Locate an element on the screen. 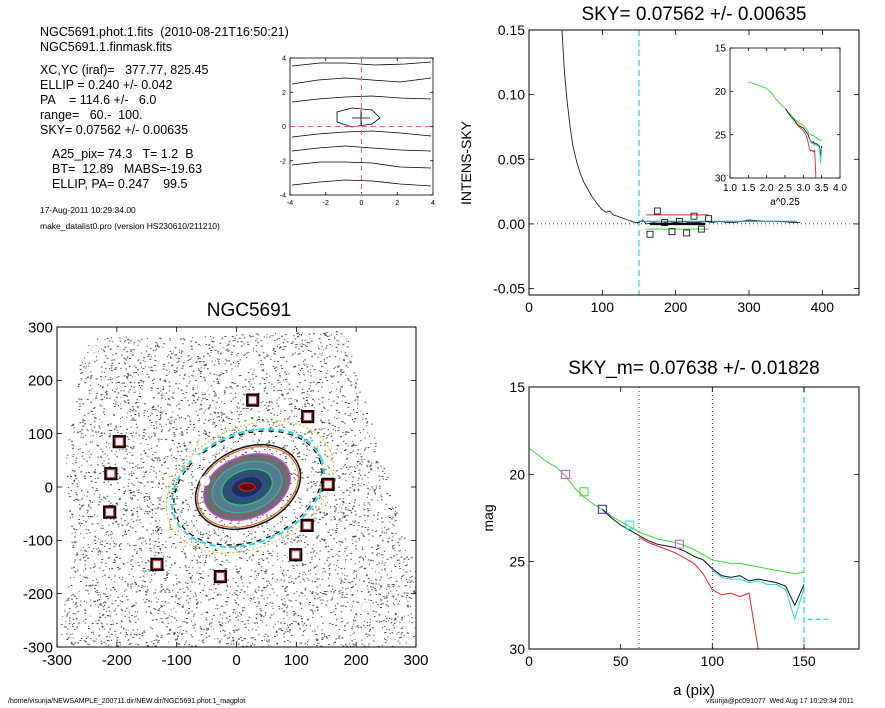  inset-series-red is located at coordinates (806, 150).